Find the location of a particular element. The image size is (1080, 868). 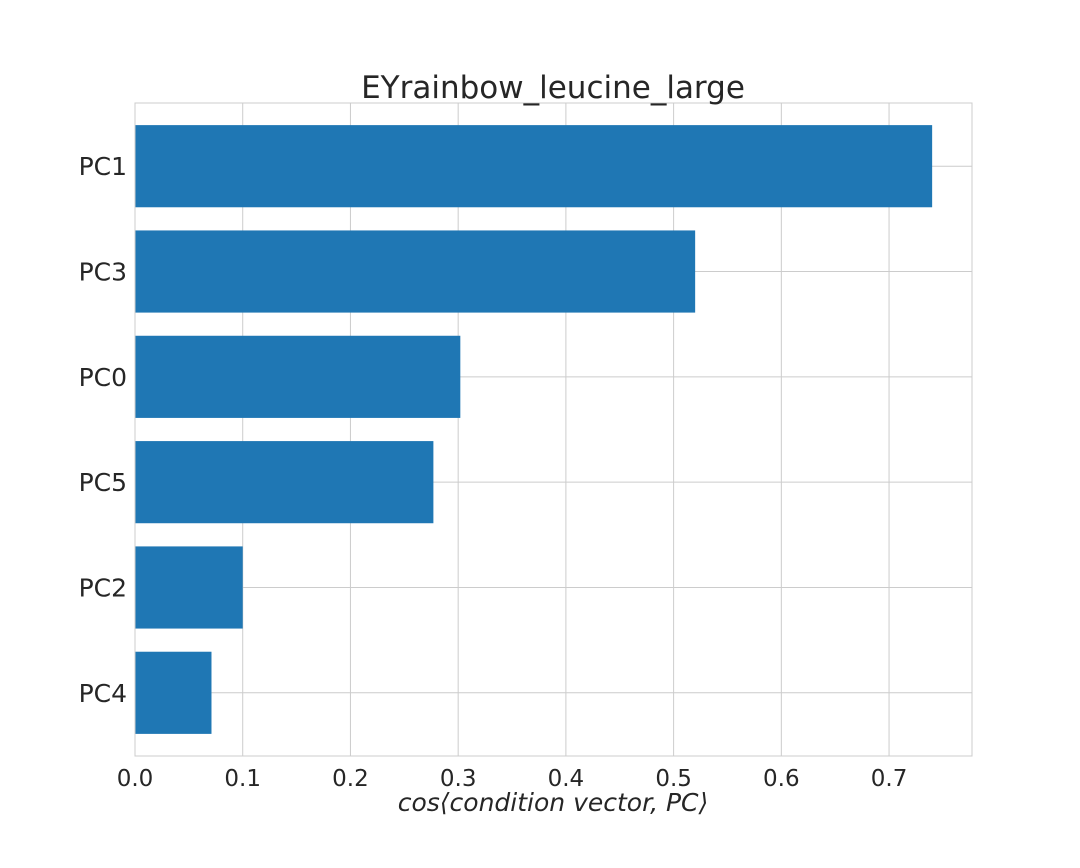

y-tick-label: PC2 is located at coordinates (103, 587).